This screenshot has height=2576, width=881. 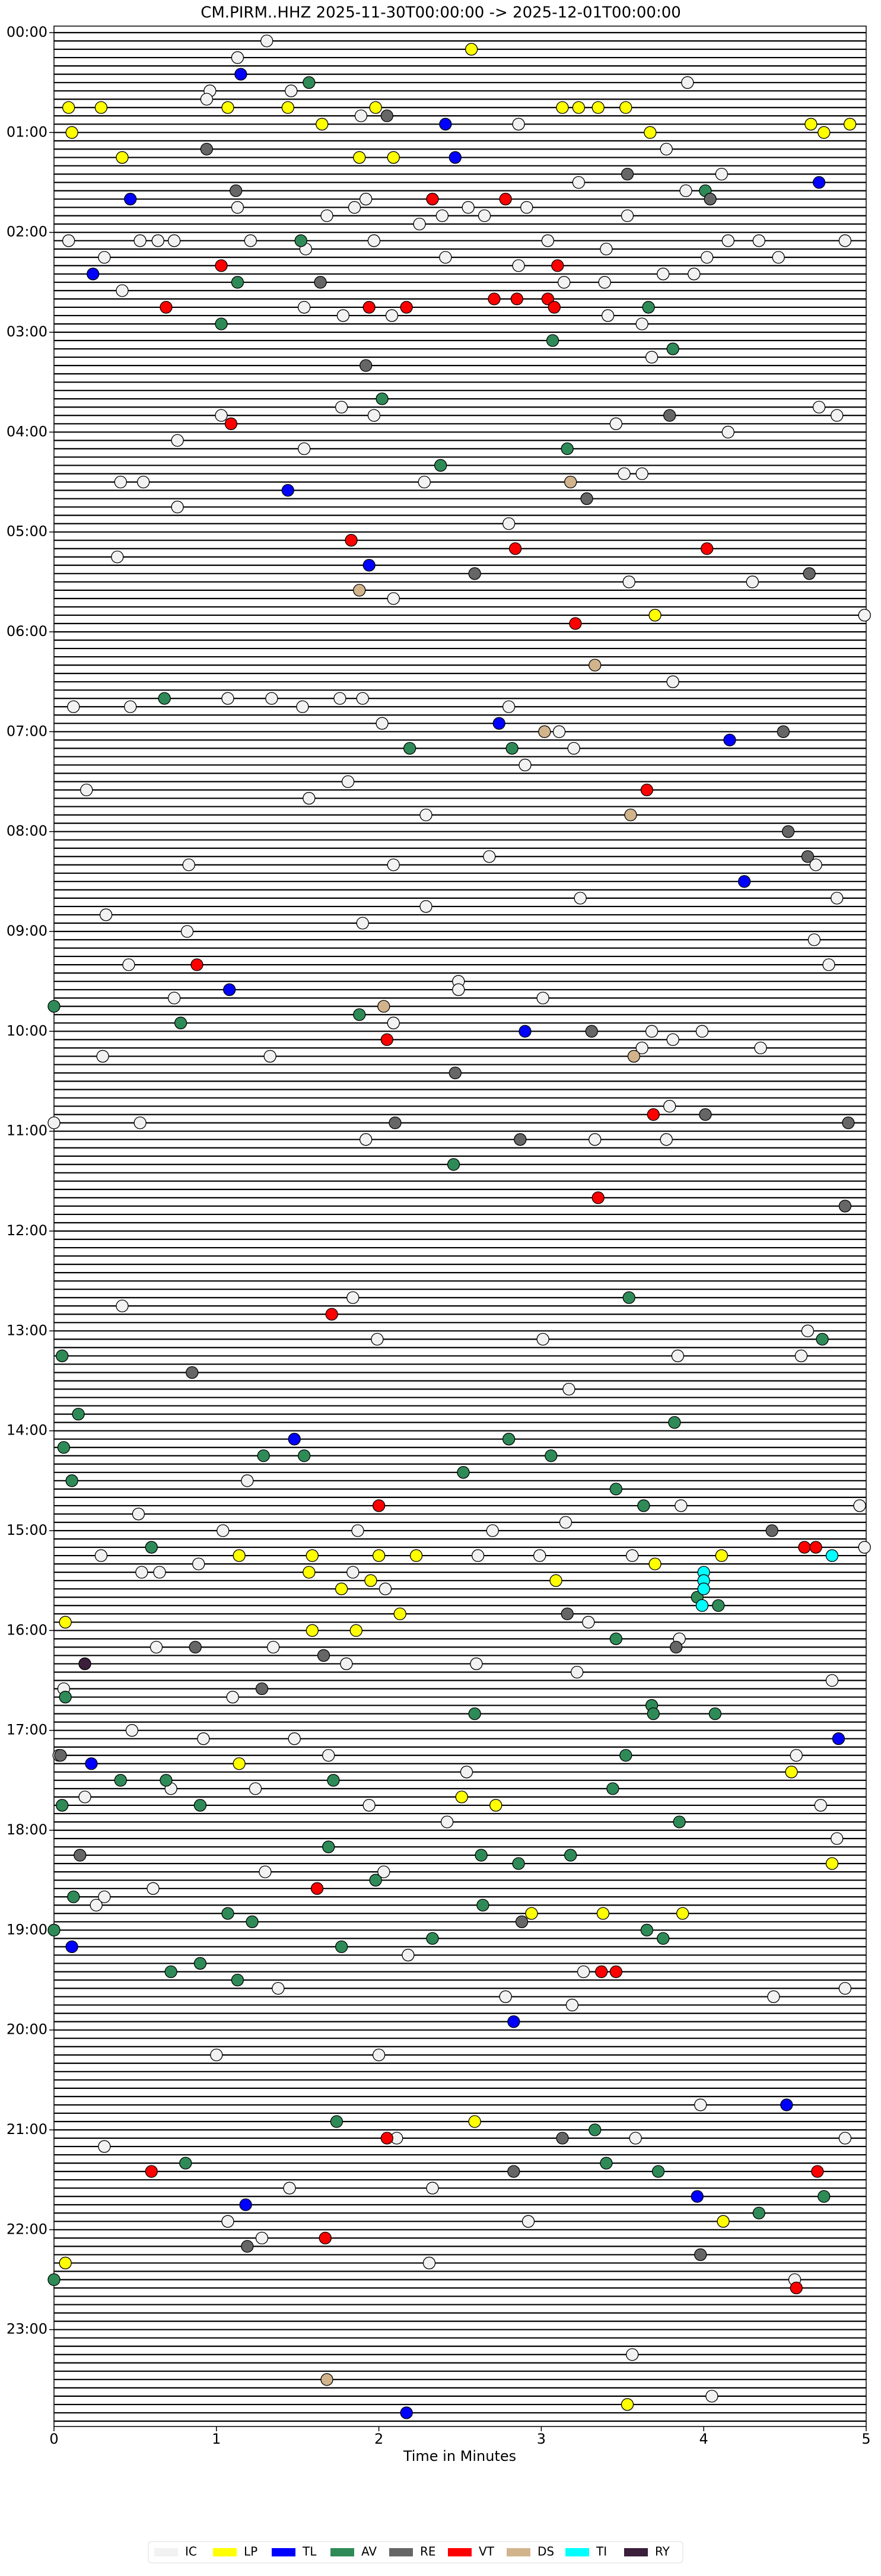 I want to click on y-tick-label: 06:00, so click(x=27, y=631).